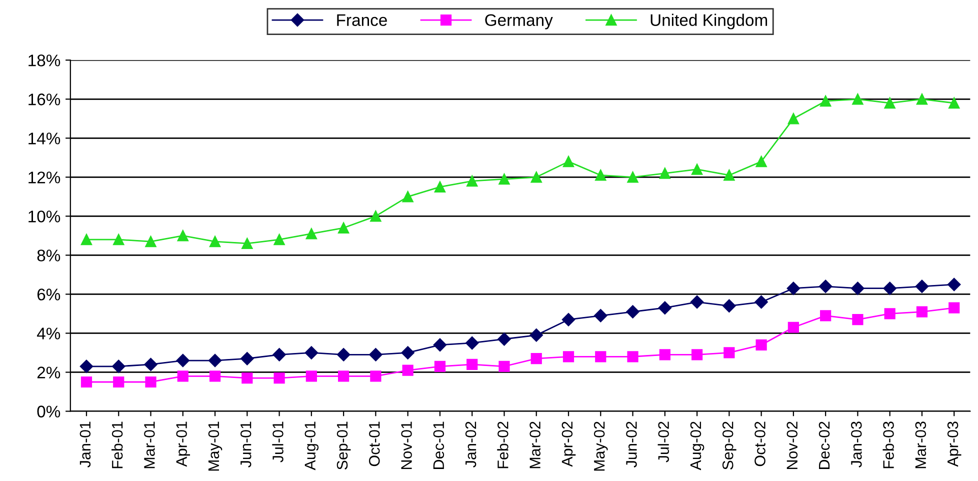 This screenshot has width=978, height=481. Describe the element at coordinates (44, 216) in the screenshot. I see `y-tick-label: 10%` at that location.